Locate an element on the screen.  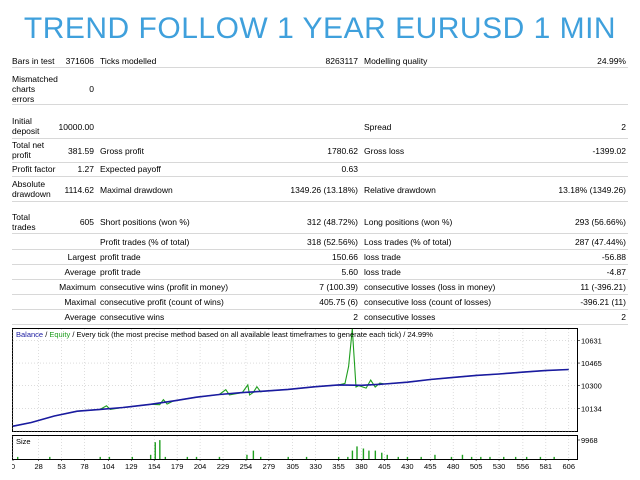
legend-balance: Balance is located at coordinates (29, 334).